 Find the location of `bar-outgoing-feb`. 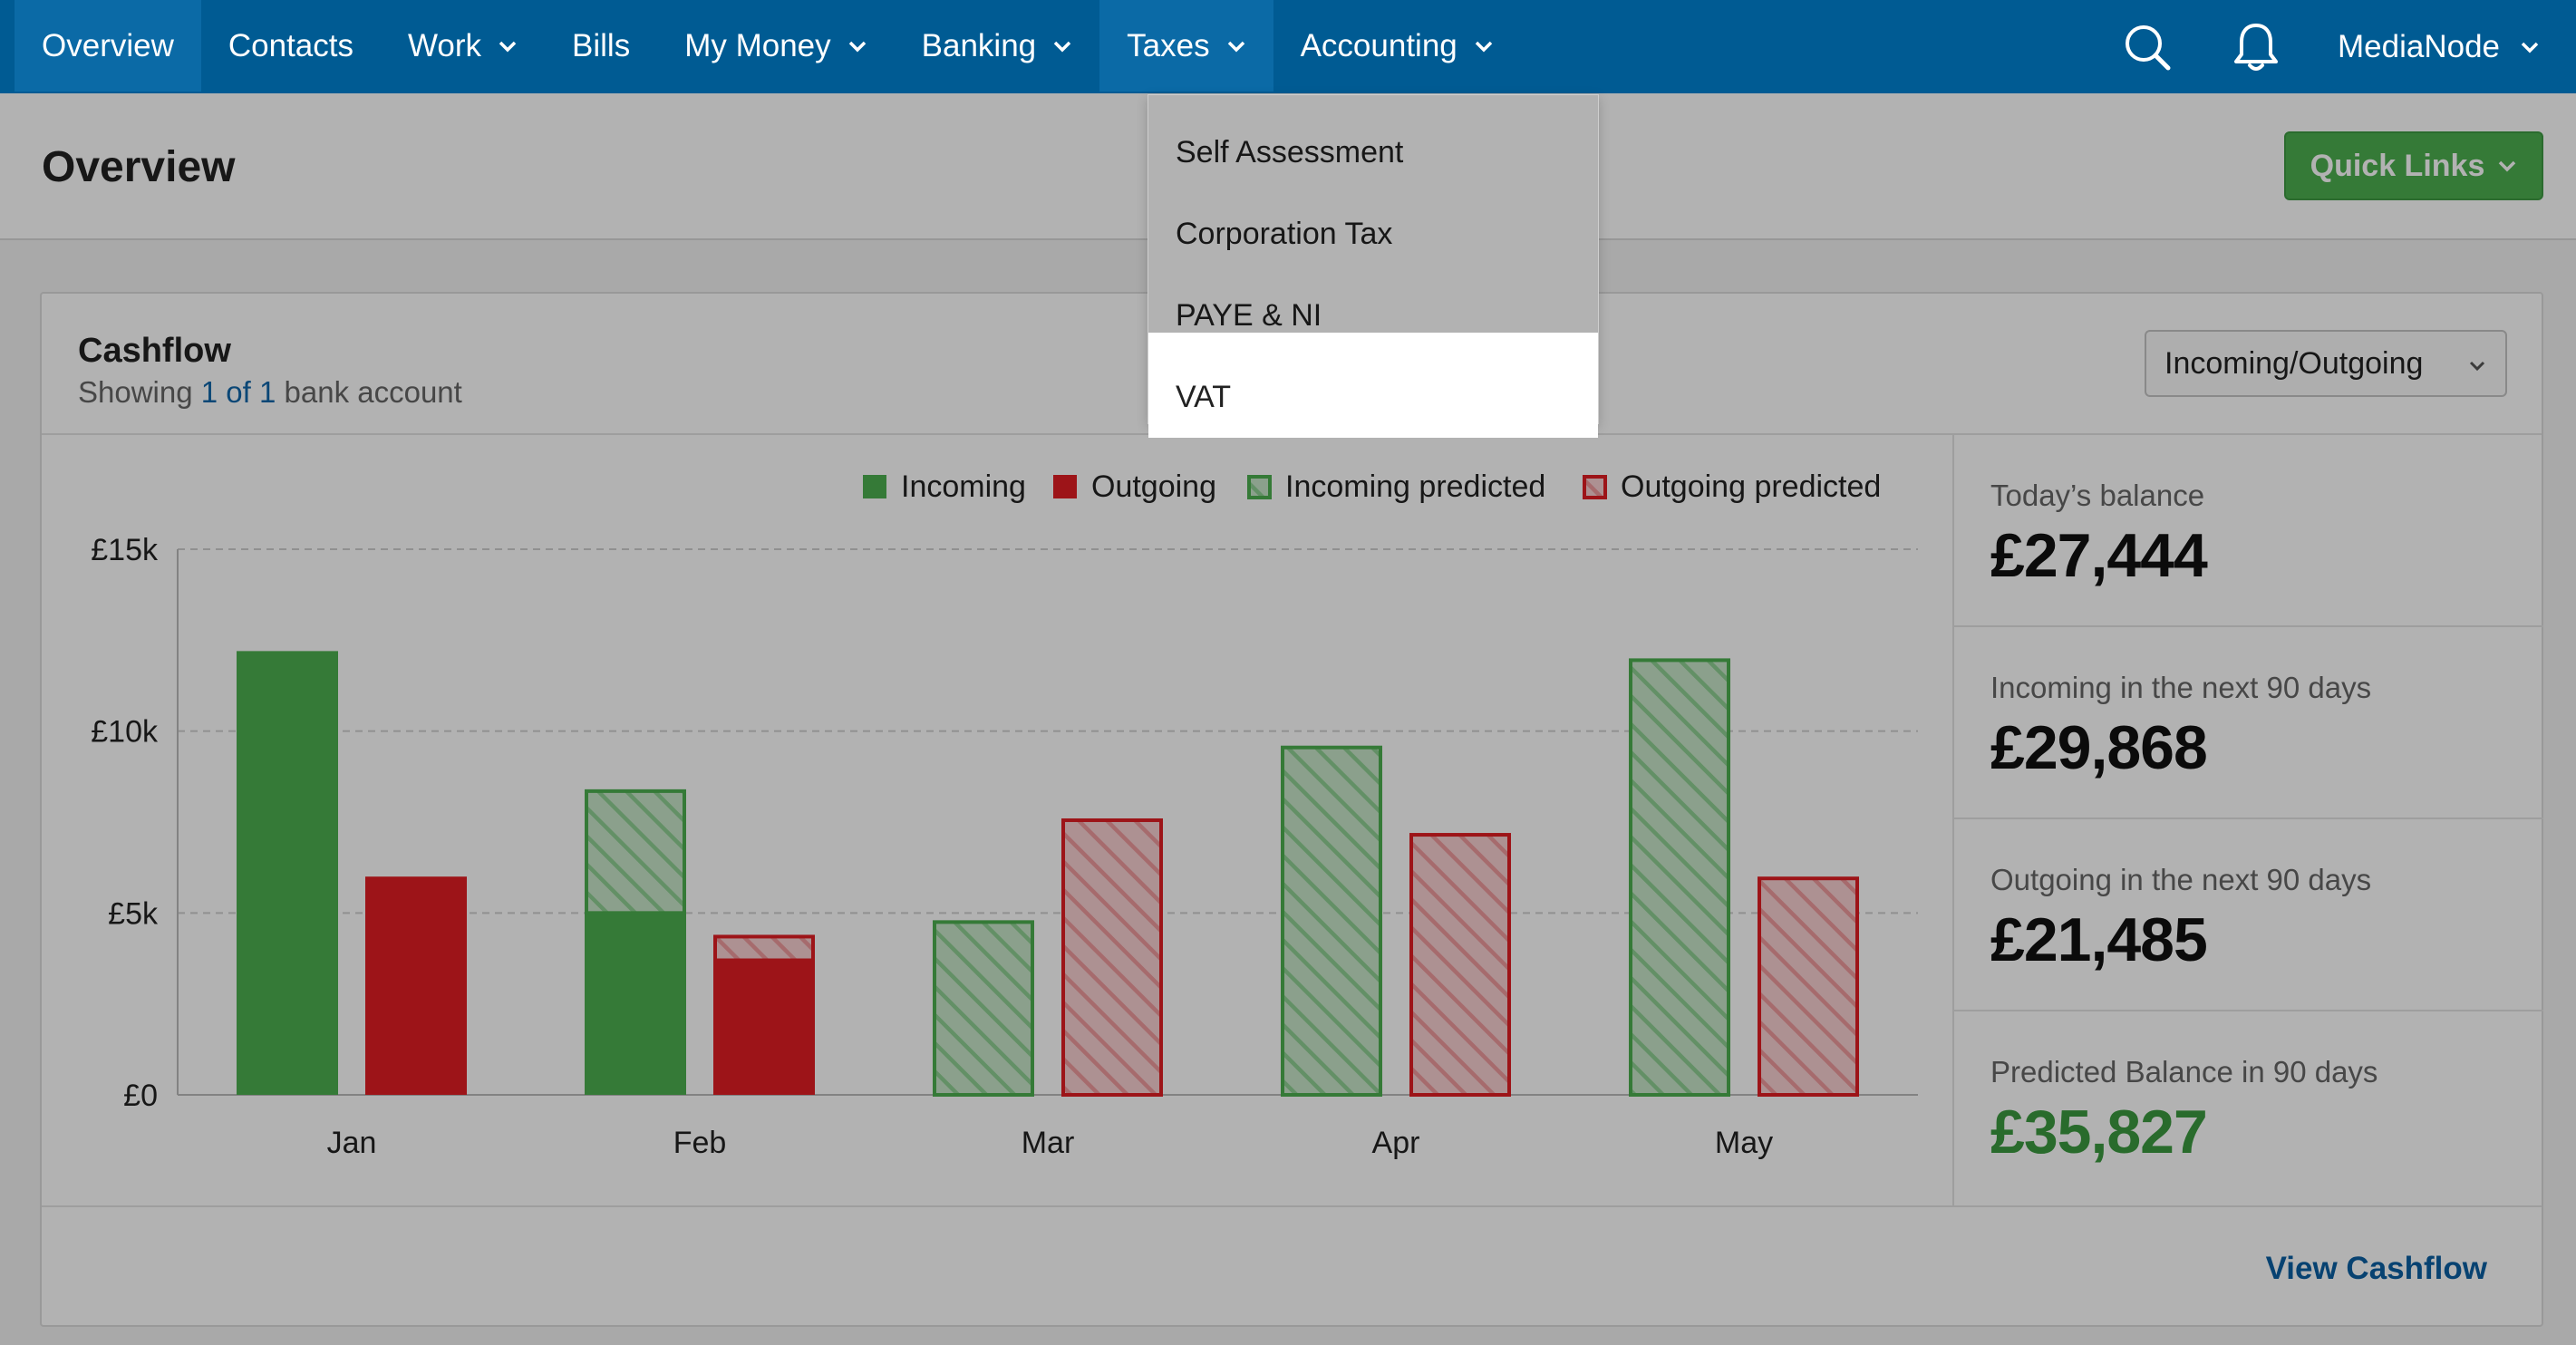

bar-outgoing-feb is located at coordinates (764, 1027).